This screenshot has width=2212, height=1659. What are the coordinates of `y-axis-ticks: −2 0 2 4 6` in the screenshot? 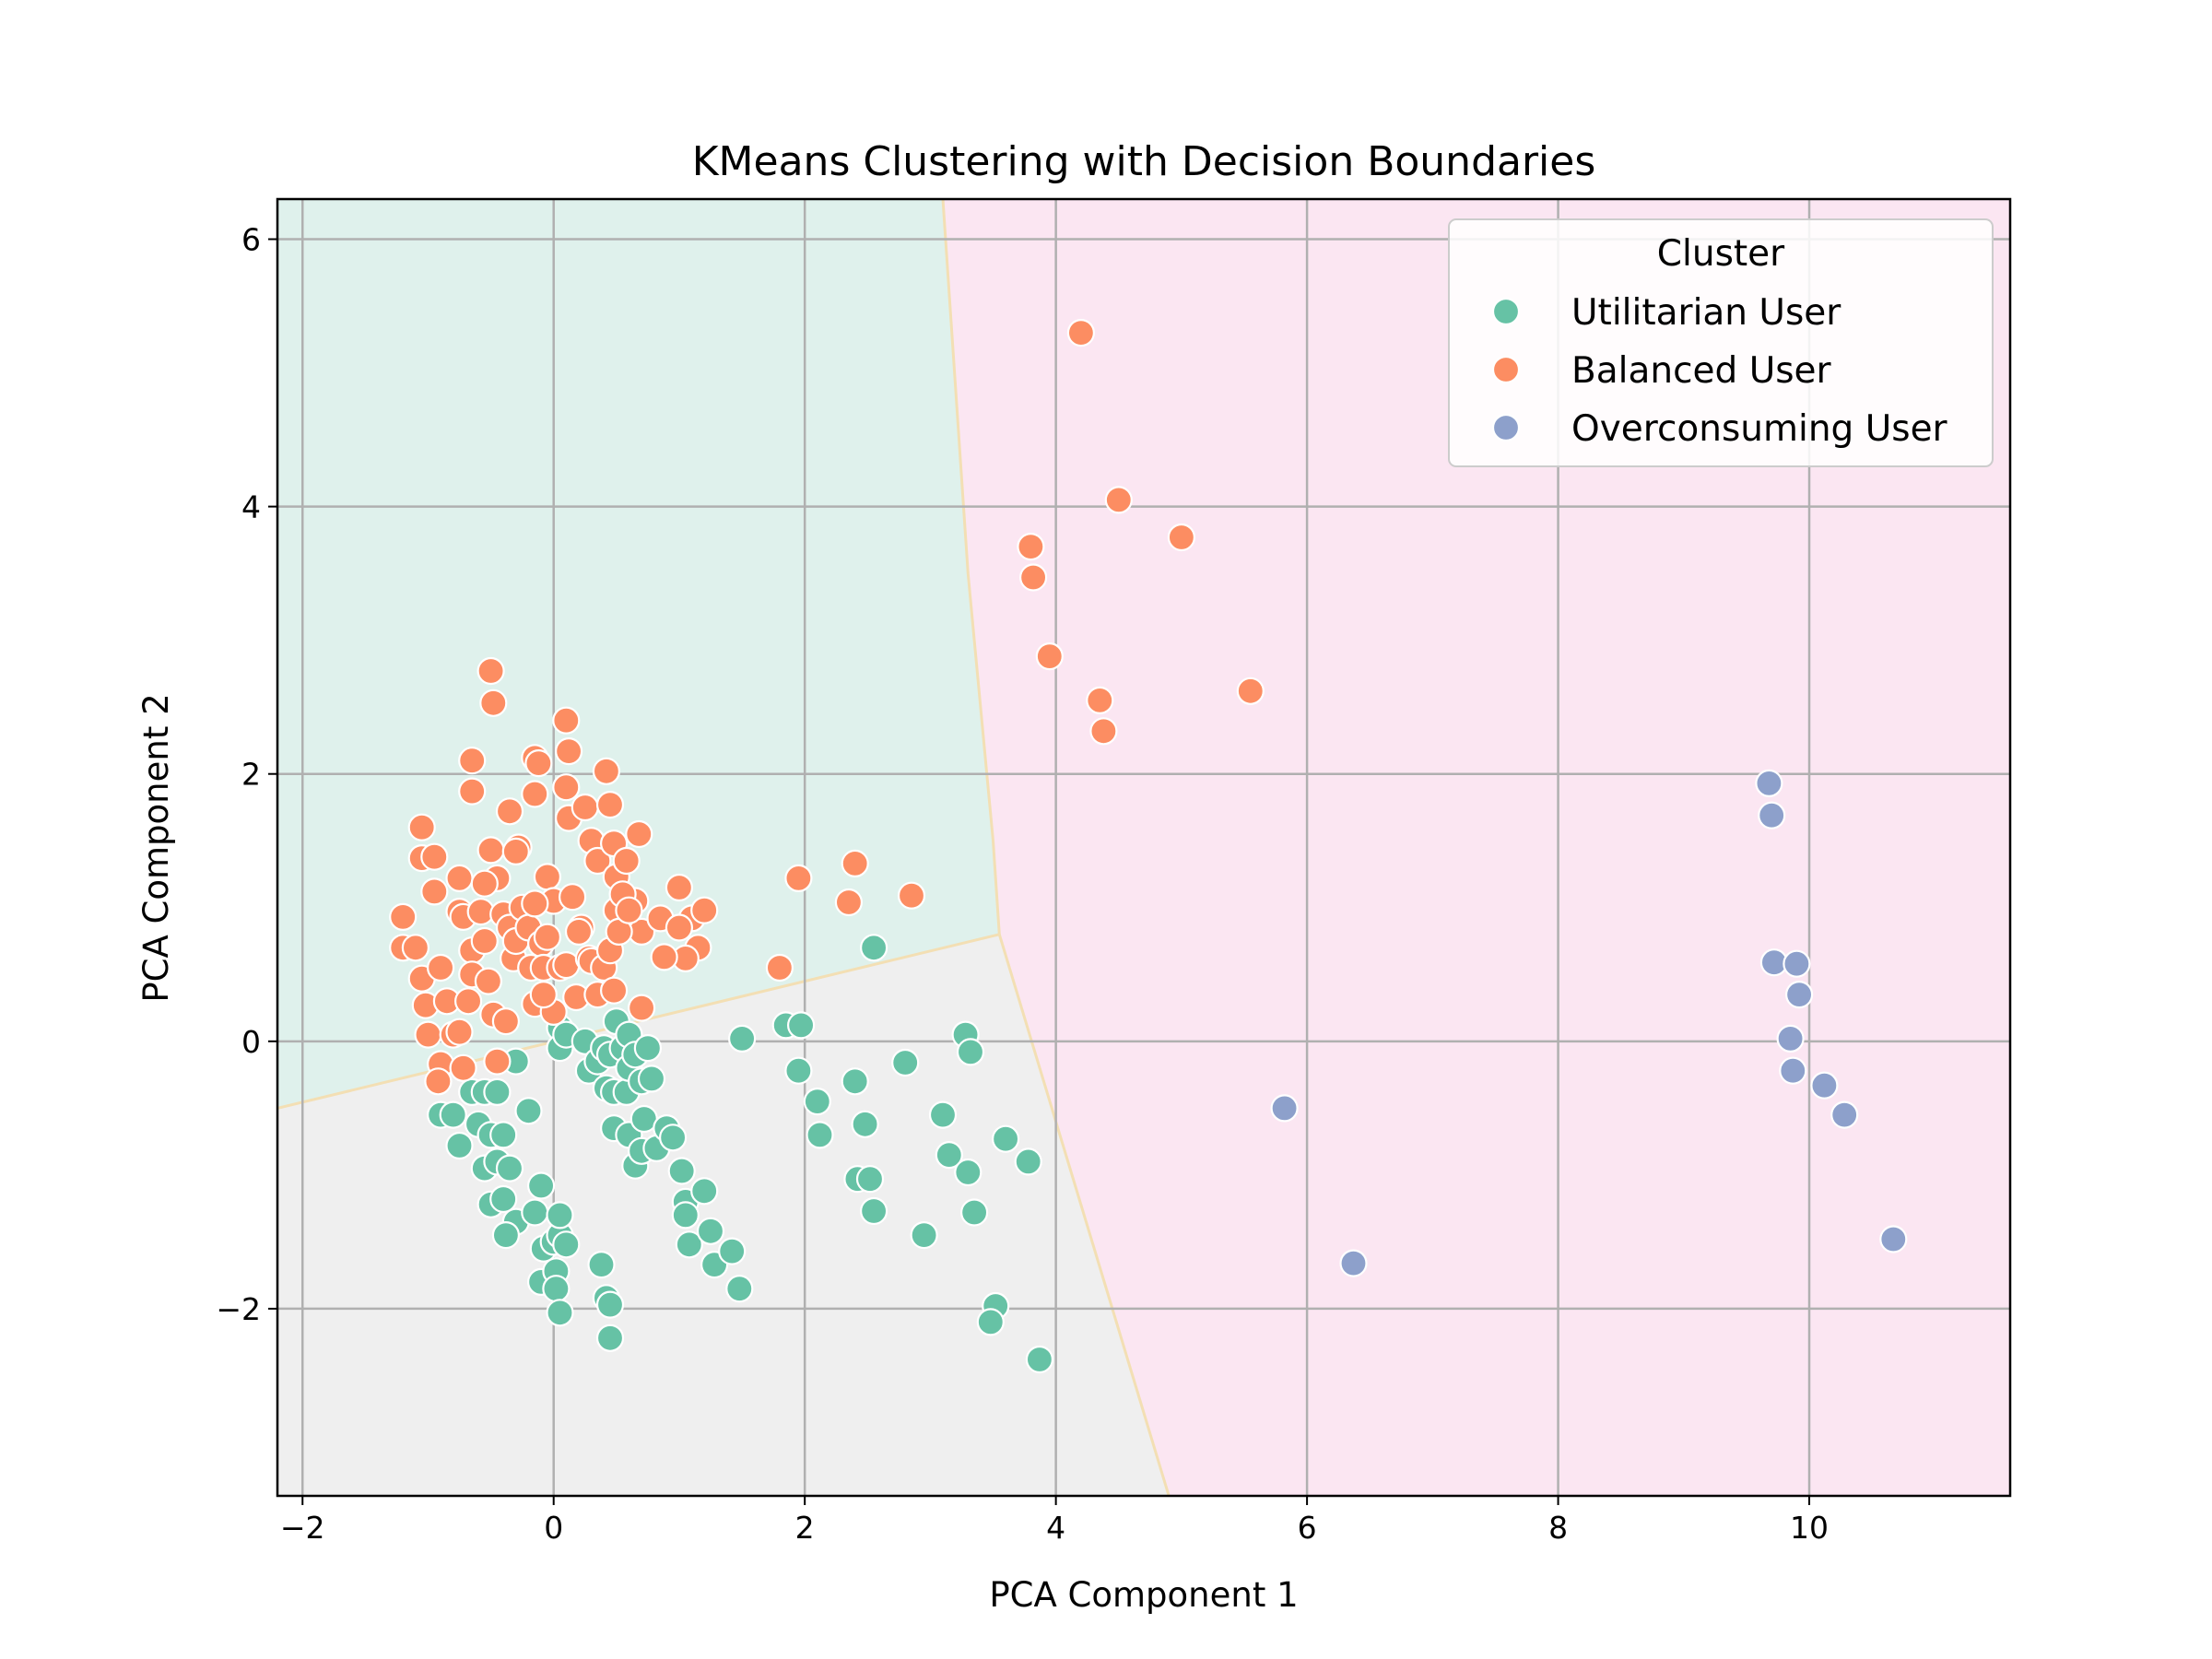 It's located at (246, 774).